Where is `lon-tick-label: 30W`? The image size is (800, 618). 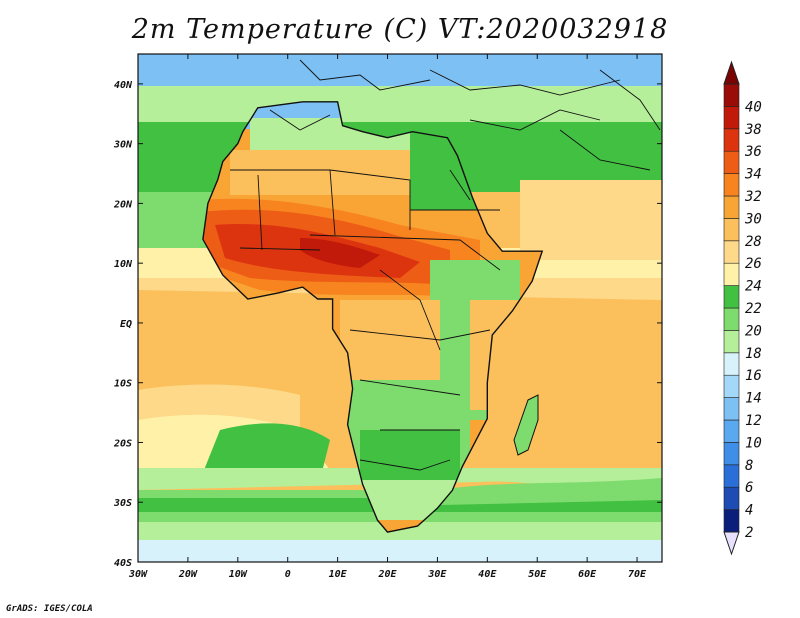
lon-tick-label: 30W is located at coordinates (138, 574).